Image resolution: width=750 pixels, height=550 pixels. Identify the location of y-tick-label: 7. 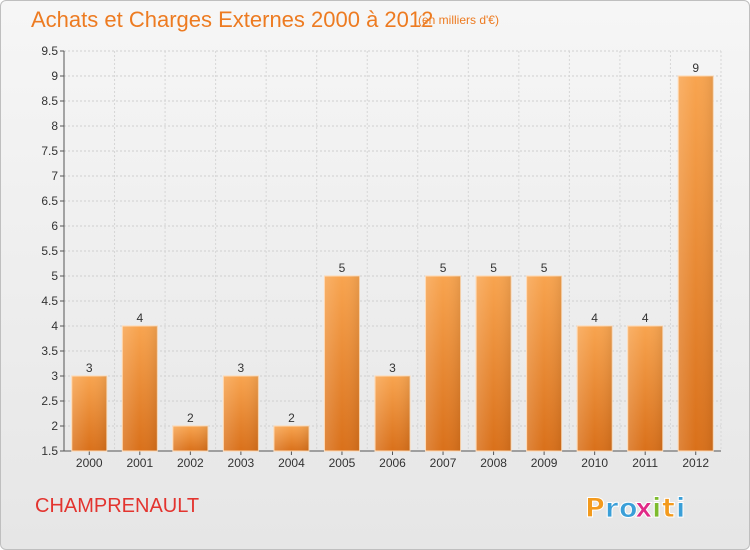
(54, 176).